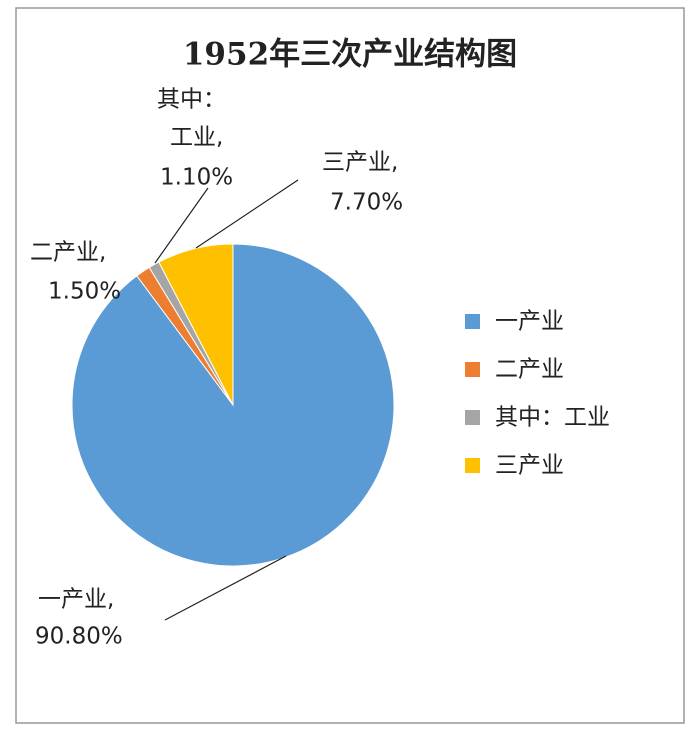  Describe the element at coordinates (76, 600) in the screenshot. I see `data-label-name: 一产业,` at that location.